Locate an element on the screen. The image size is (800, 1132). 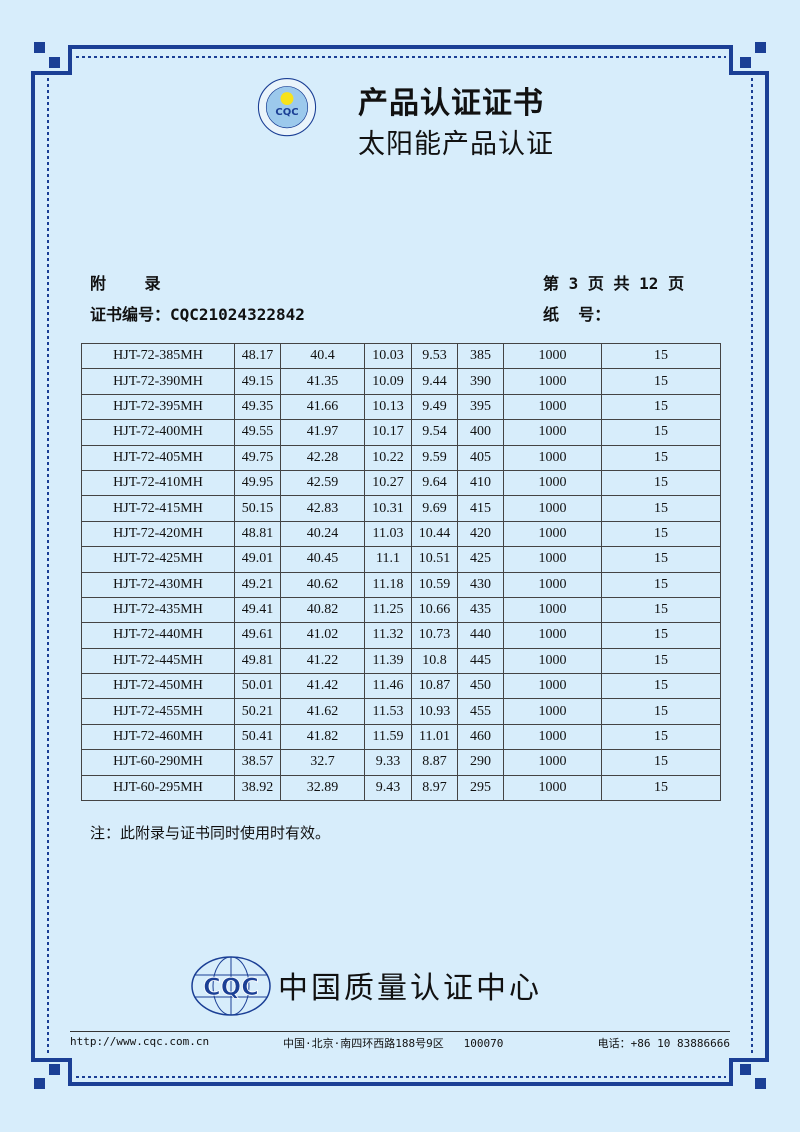
value-cell: 49.81 is located at coordinates (257, 661).